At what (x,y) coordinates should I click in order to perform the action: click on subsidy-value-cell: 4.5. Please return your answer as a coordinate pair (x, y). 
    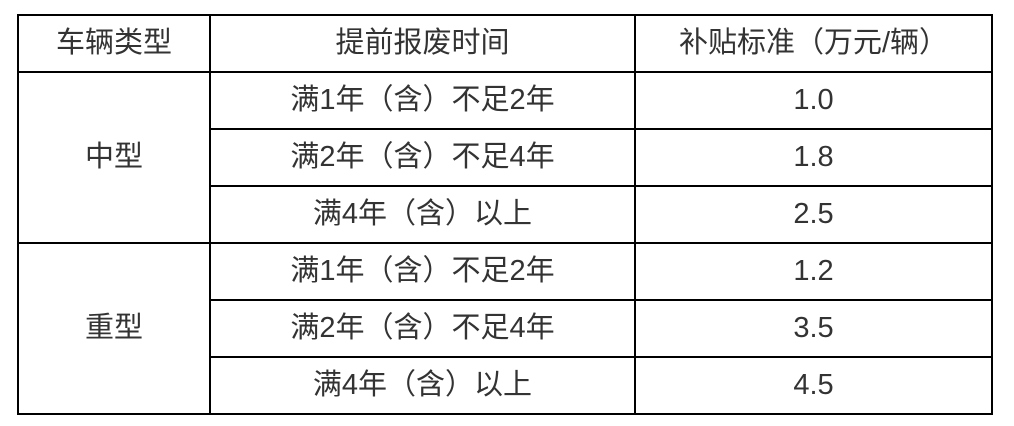
    Looking at the image, I should click on (813, 385).